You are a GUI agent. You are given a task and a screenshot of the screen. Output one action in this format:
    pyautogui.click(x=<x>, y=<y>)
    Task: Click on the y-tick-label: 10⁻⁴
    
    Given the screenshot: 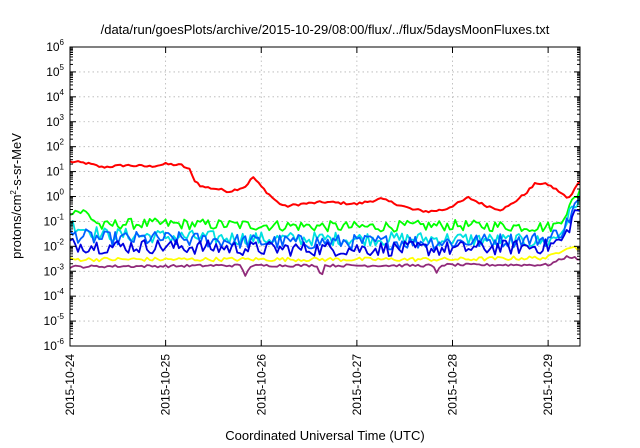 What is the action you would take?
    pyautogui.click(x=54, y=295)
    